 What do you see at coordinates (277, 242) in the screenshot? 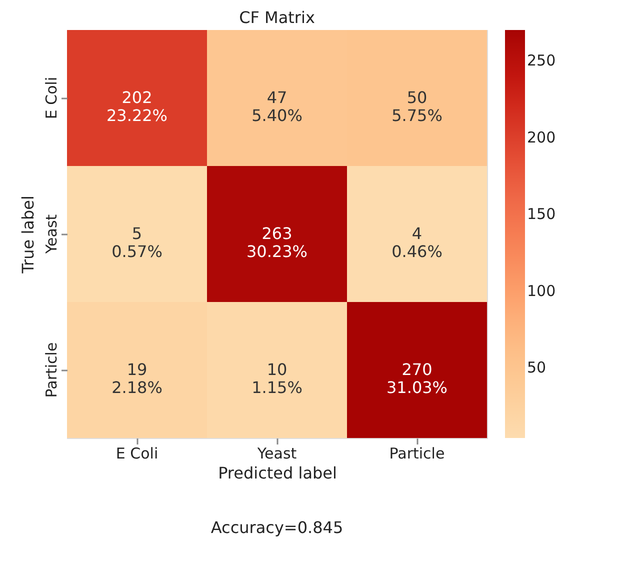
I see `data-label: 263 30.23%` at bounding box center [277, 242].